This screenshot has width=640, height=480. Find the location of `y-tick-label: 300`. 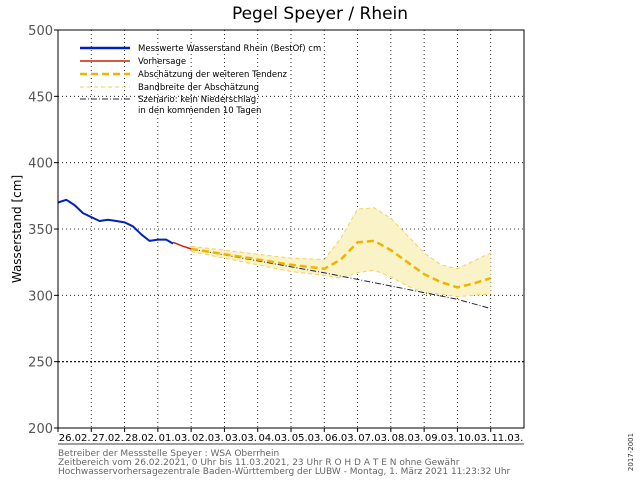

y-tick-label: 300 is located at coordinates (40, 296).